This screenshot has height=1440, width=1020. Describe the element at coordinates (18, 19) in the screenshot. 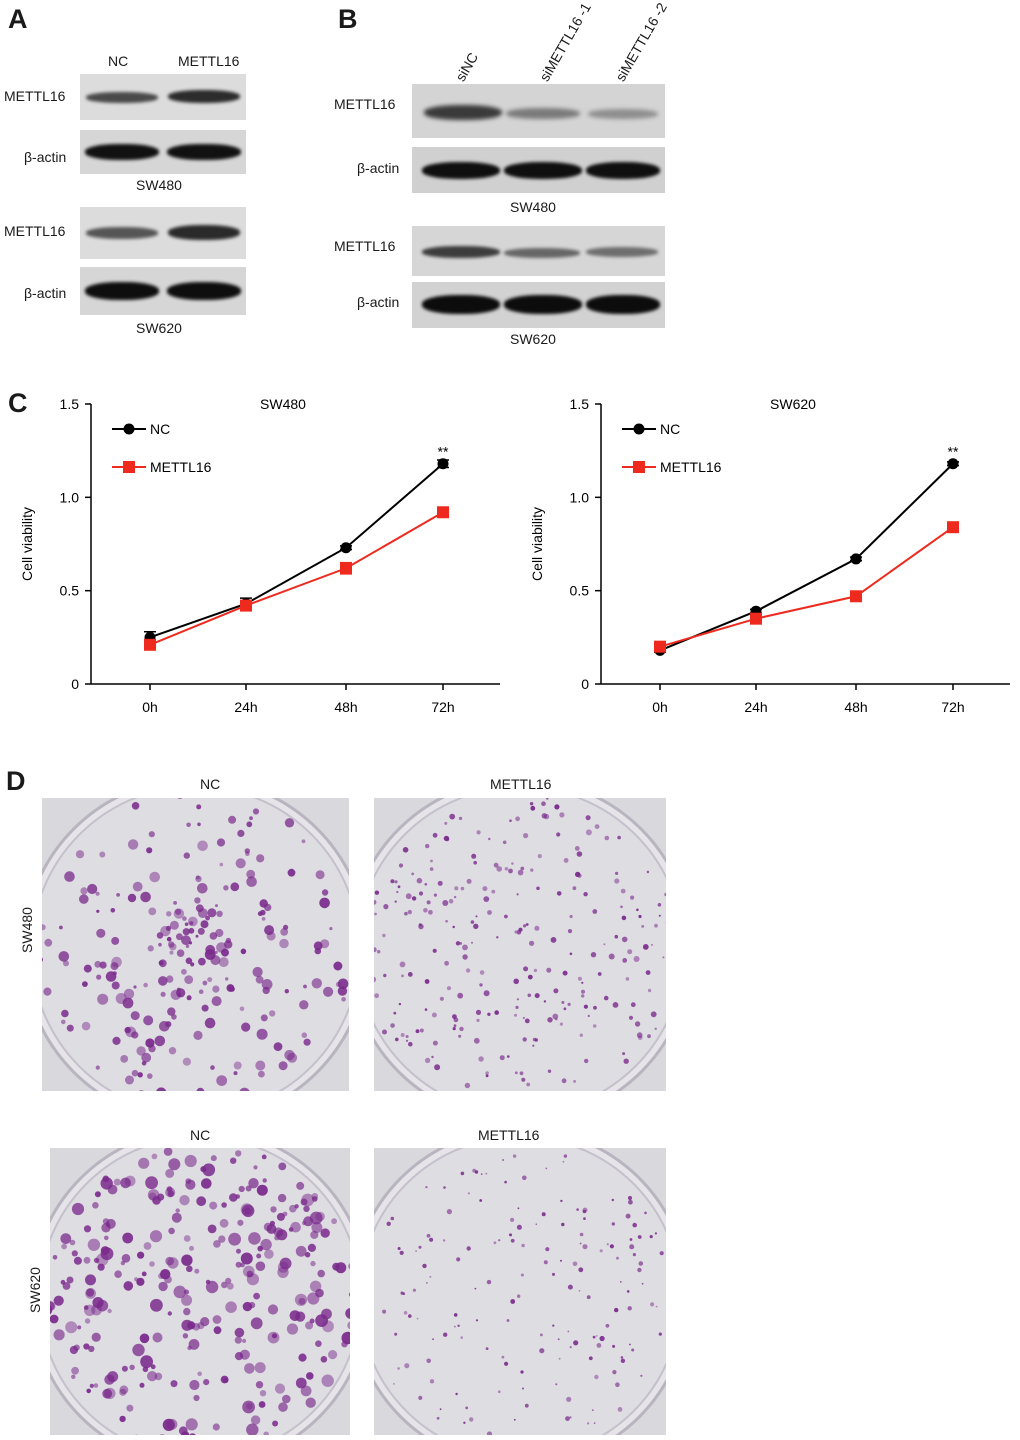

I see `panel-label-a: A` at that location.